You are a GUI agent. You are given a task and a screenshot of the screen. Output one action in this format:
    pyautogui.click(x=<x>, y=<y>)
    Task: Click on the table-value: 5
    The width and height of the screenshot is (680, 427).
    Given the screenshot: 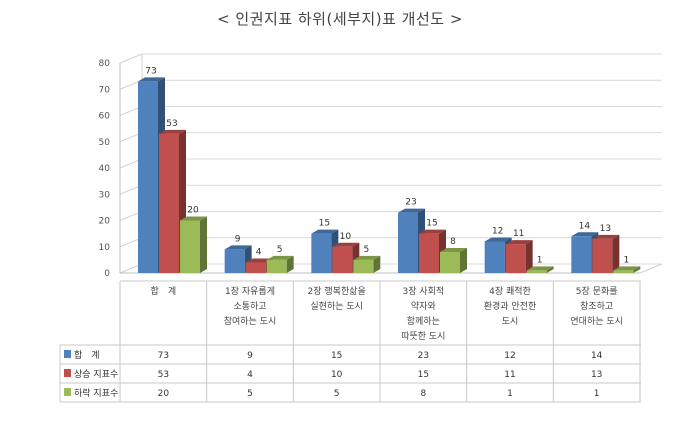 What is the action you would take?
    pyautogui.click(x=250, y=394)
    